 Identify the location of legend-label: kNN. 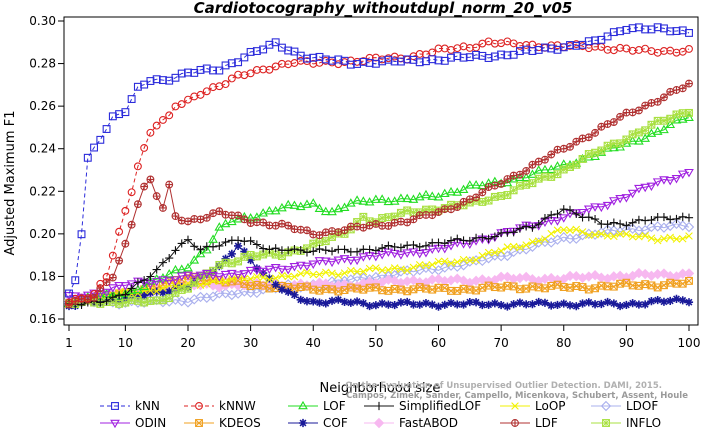
(147, 406).